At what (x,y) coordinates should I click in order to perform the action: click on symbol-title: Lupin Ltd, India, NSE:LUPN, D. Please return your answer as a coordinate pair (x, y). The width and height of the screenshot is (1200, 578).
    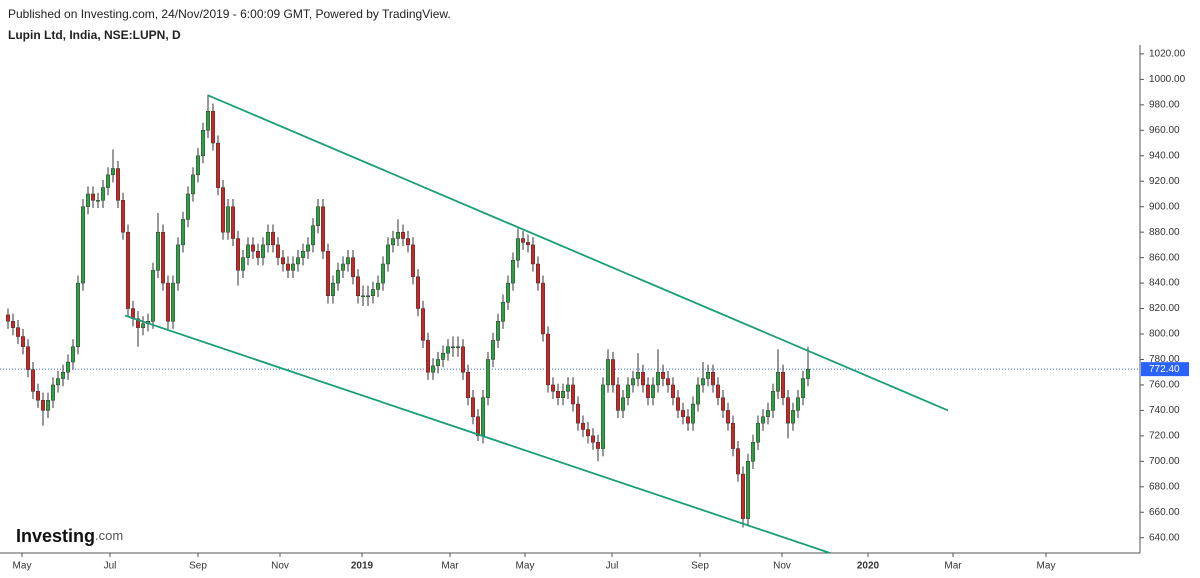
    Looking at the image, I should click on (94, 35).